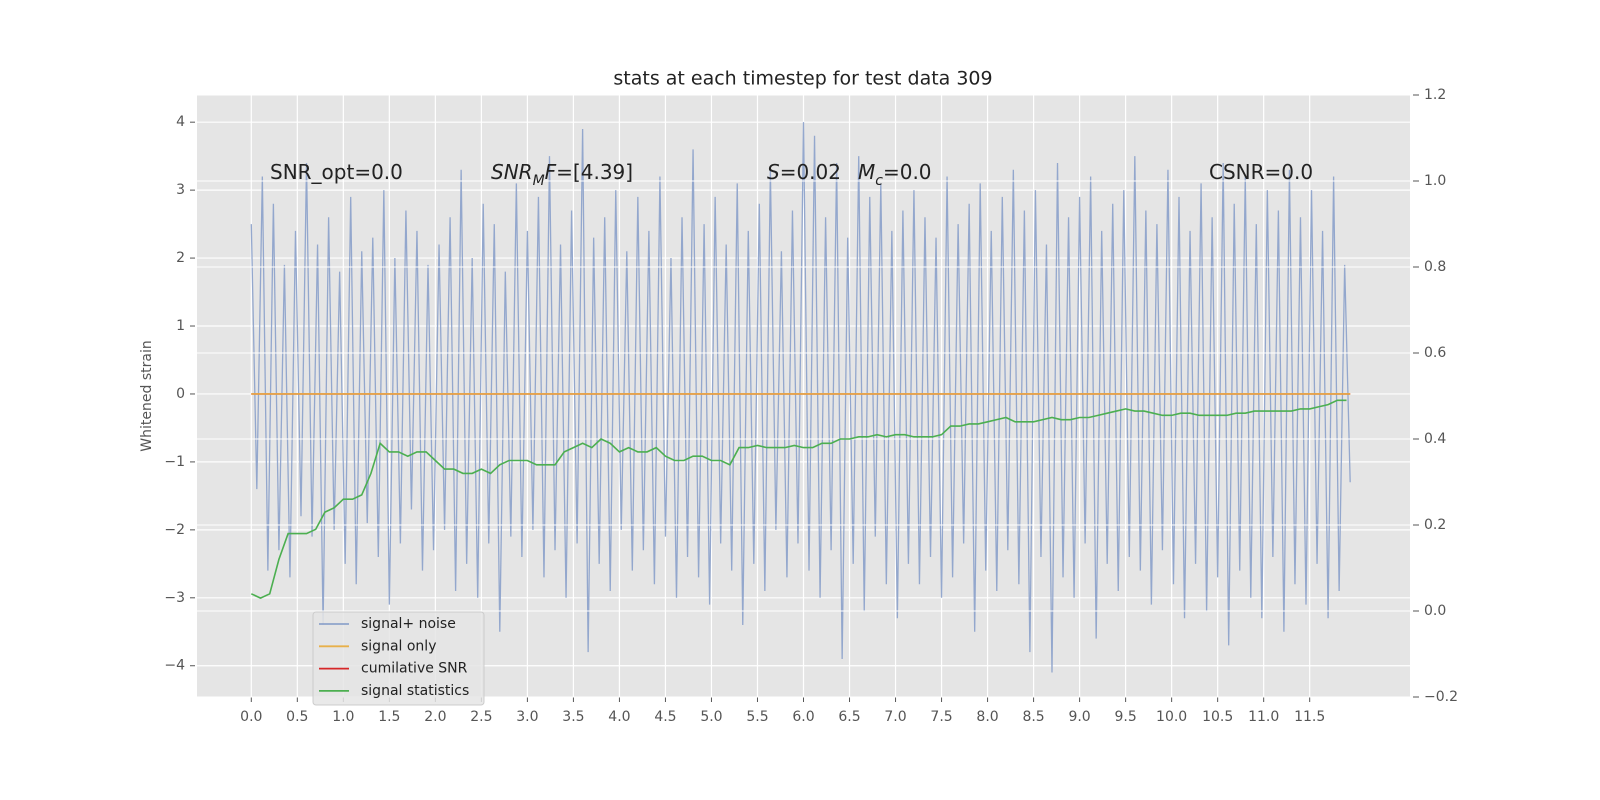 The image size is (1600, 800). Describe the element at coordinates (1125, 717) in the screenshot. I see `x-tick-label: 9.5` at that location.